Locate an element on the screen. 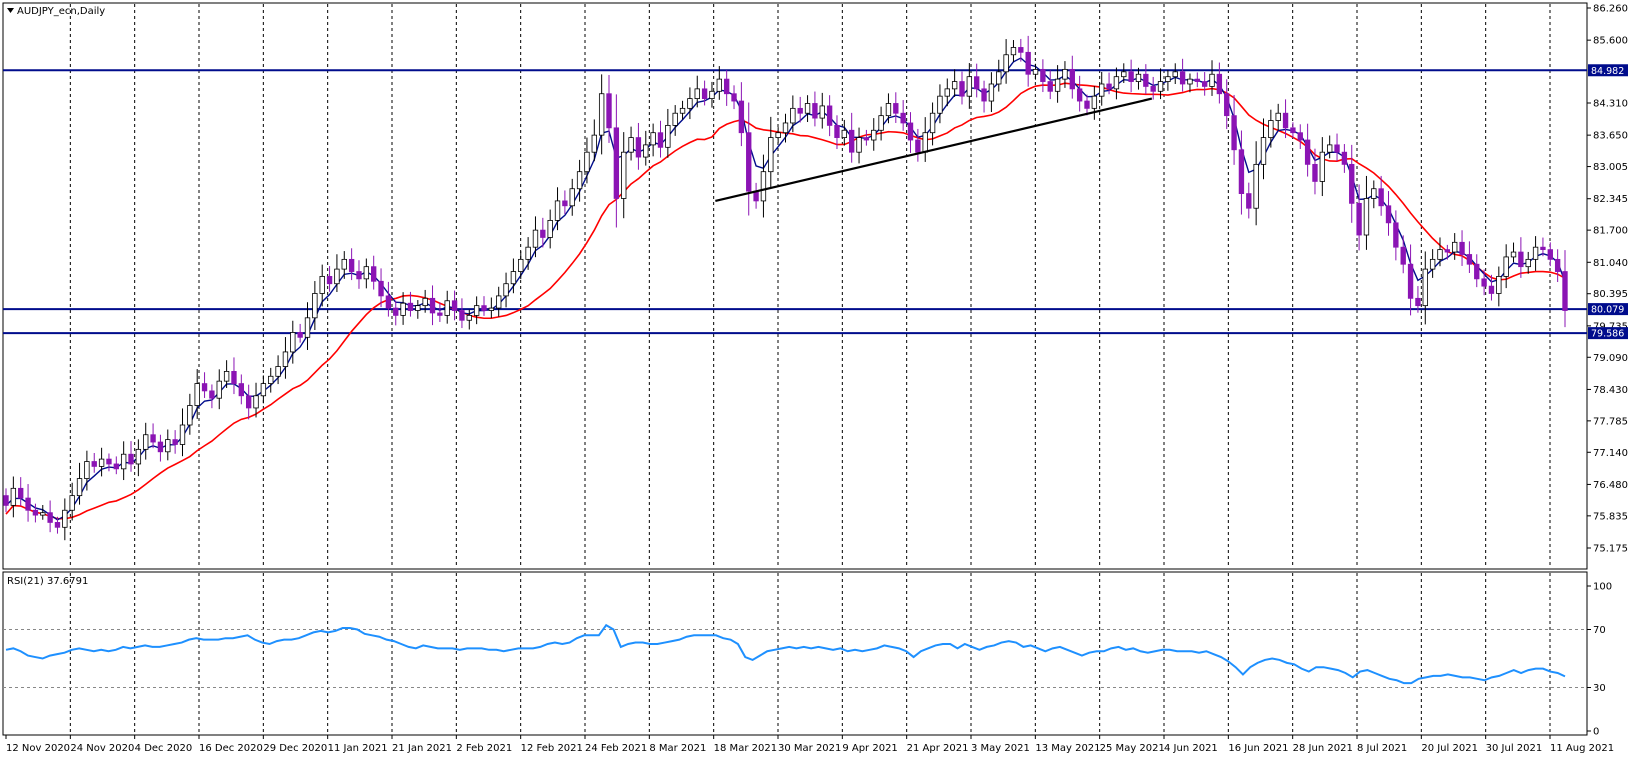 The width and height of the screenshot is (1628, 764). price-tick-label: 83.005 is located at coordinates (1610, 167).